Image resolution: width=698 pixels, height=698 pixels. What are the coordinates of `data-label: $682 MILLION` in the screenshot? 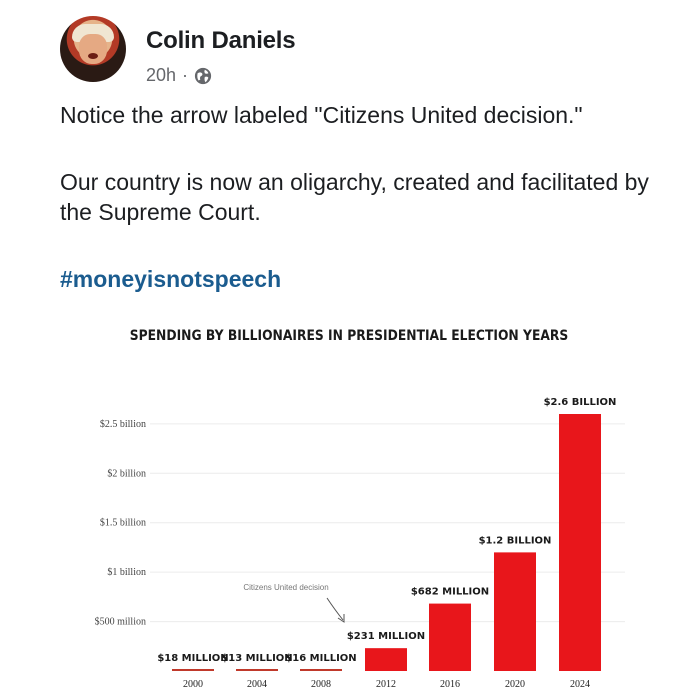 It's located at (450, 592).